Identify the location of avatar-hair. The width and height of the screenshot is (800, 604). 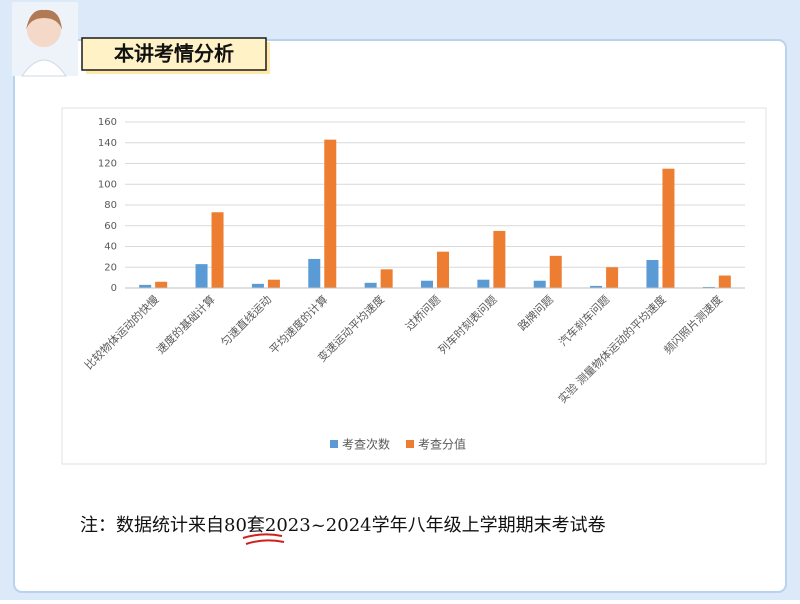
(44, 19).